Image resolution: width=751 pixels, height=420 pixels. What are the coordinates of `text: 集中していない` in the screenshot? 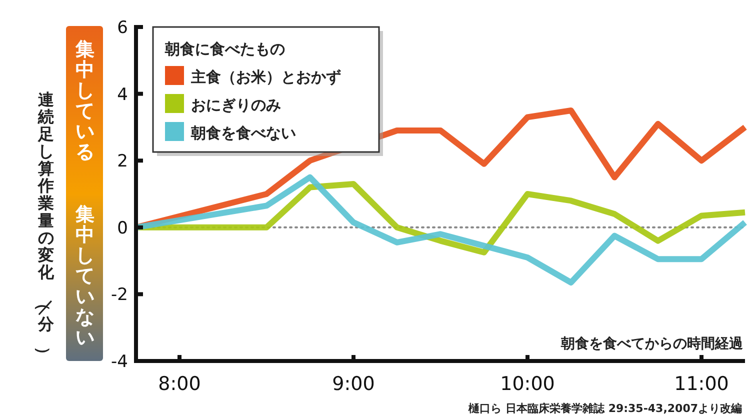 It's located at (84, 275).